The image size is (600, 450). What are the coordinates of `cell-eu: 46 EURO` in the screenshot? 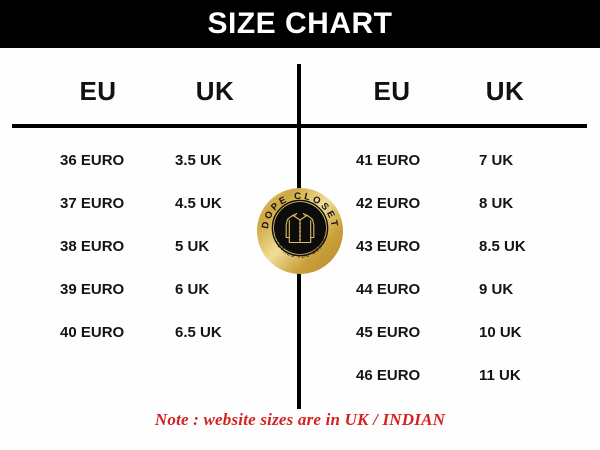 It's located at (388, 375).